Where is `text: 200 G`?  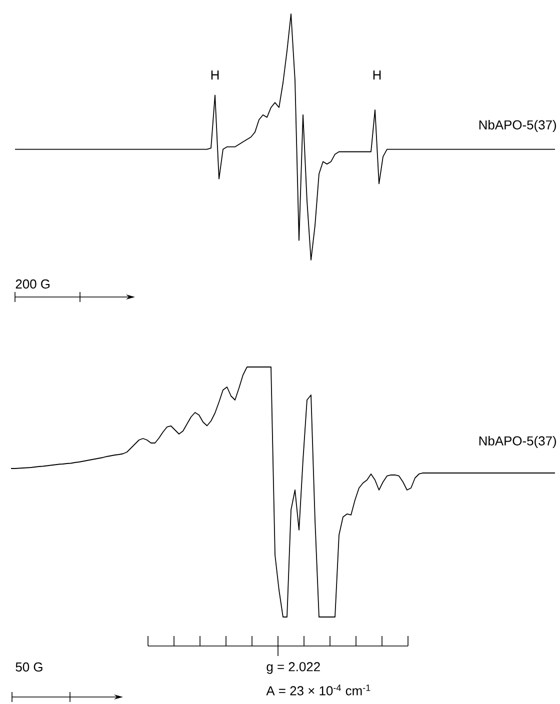
text: 200 G is located at coordinates (33, 284).